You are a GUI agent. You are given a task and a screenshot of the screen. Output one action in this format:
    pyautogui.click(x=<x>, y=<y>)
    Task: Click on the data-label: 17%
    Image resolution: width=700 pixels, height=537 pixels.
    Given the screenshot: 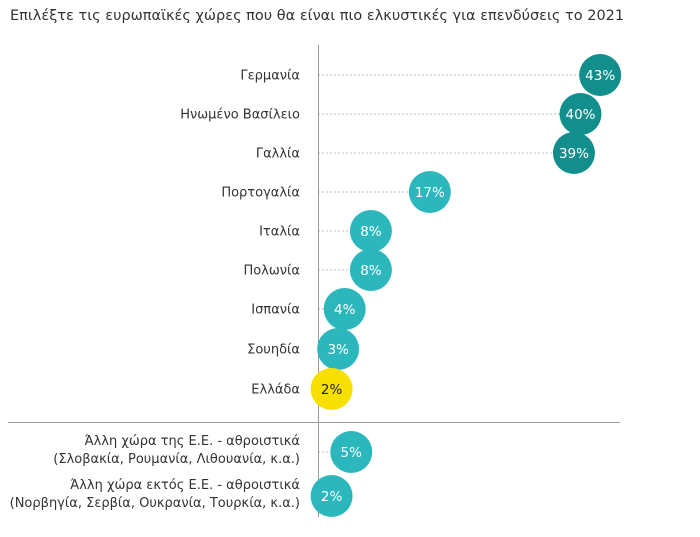 What is the action you would take?
    pyautogui.click(x=430, y=193)
    